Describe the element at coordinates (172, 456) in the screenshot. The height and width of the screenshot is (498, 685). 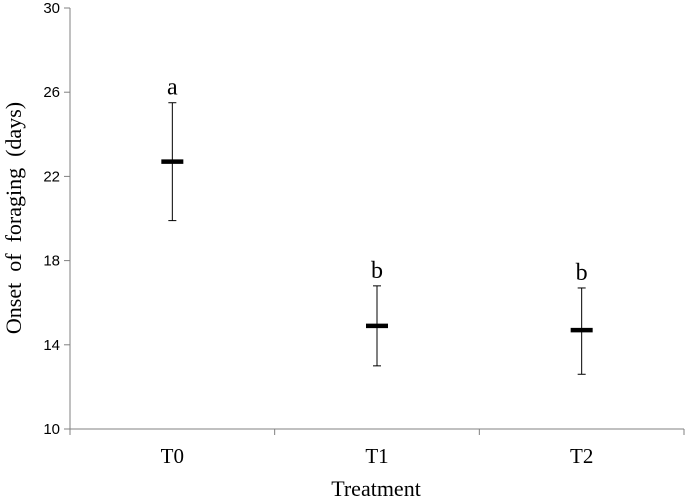
I see `x-tick-label: T0` at that location.